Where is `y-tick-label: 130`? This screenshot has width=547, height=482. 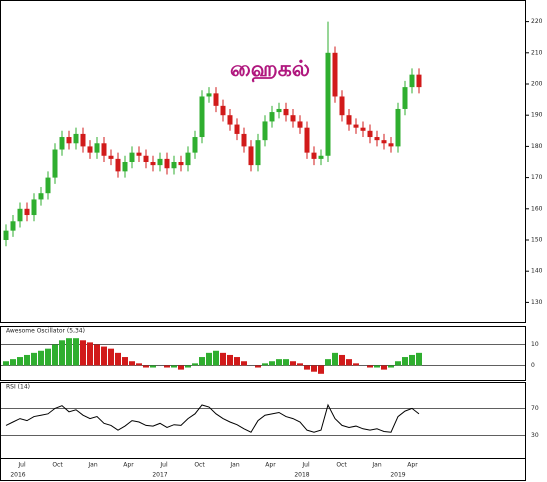 y-tick-label: 130 is located at coordinates (537, 302).